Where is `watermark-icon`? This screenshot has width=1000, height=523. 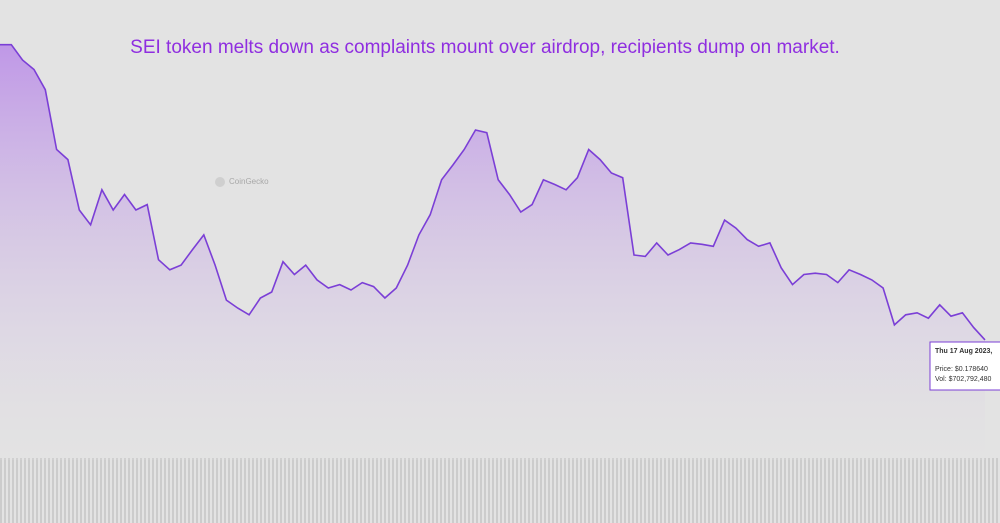
watermark-icon is located at coordinates (220, 182).